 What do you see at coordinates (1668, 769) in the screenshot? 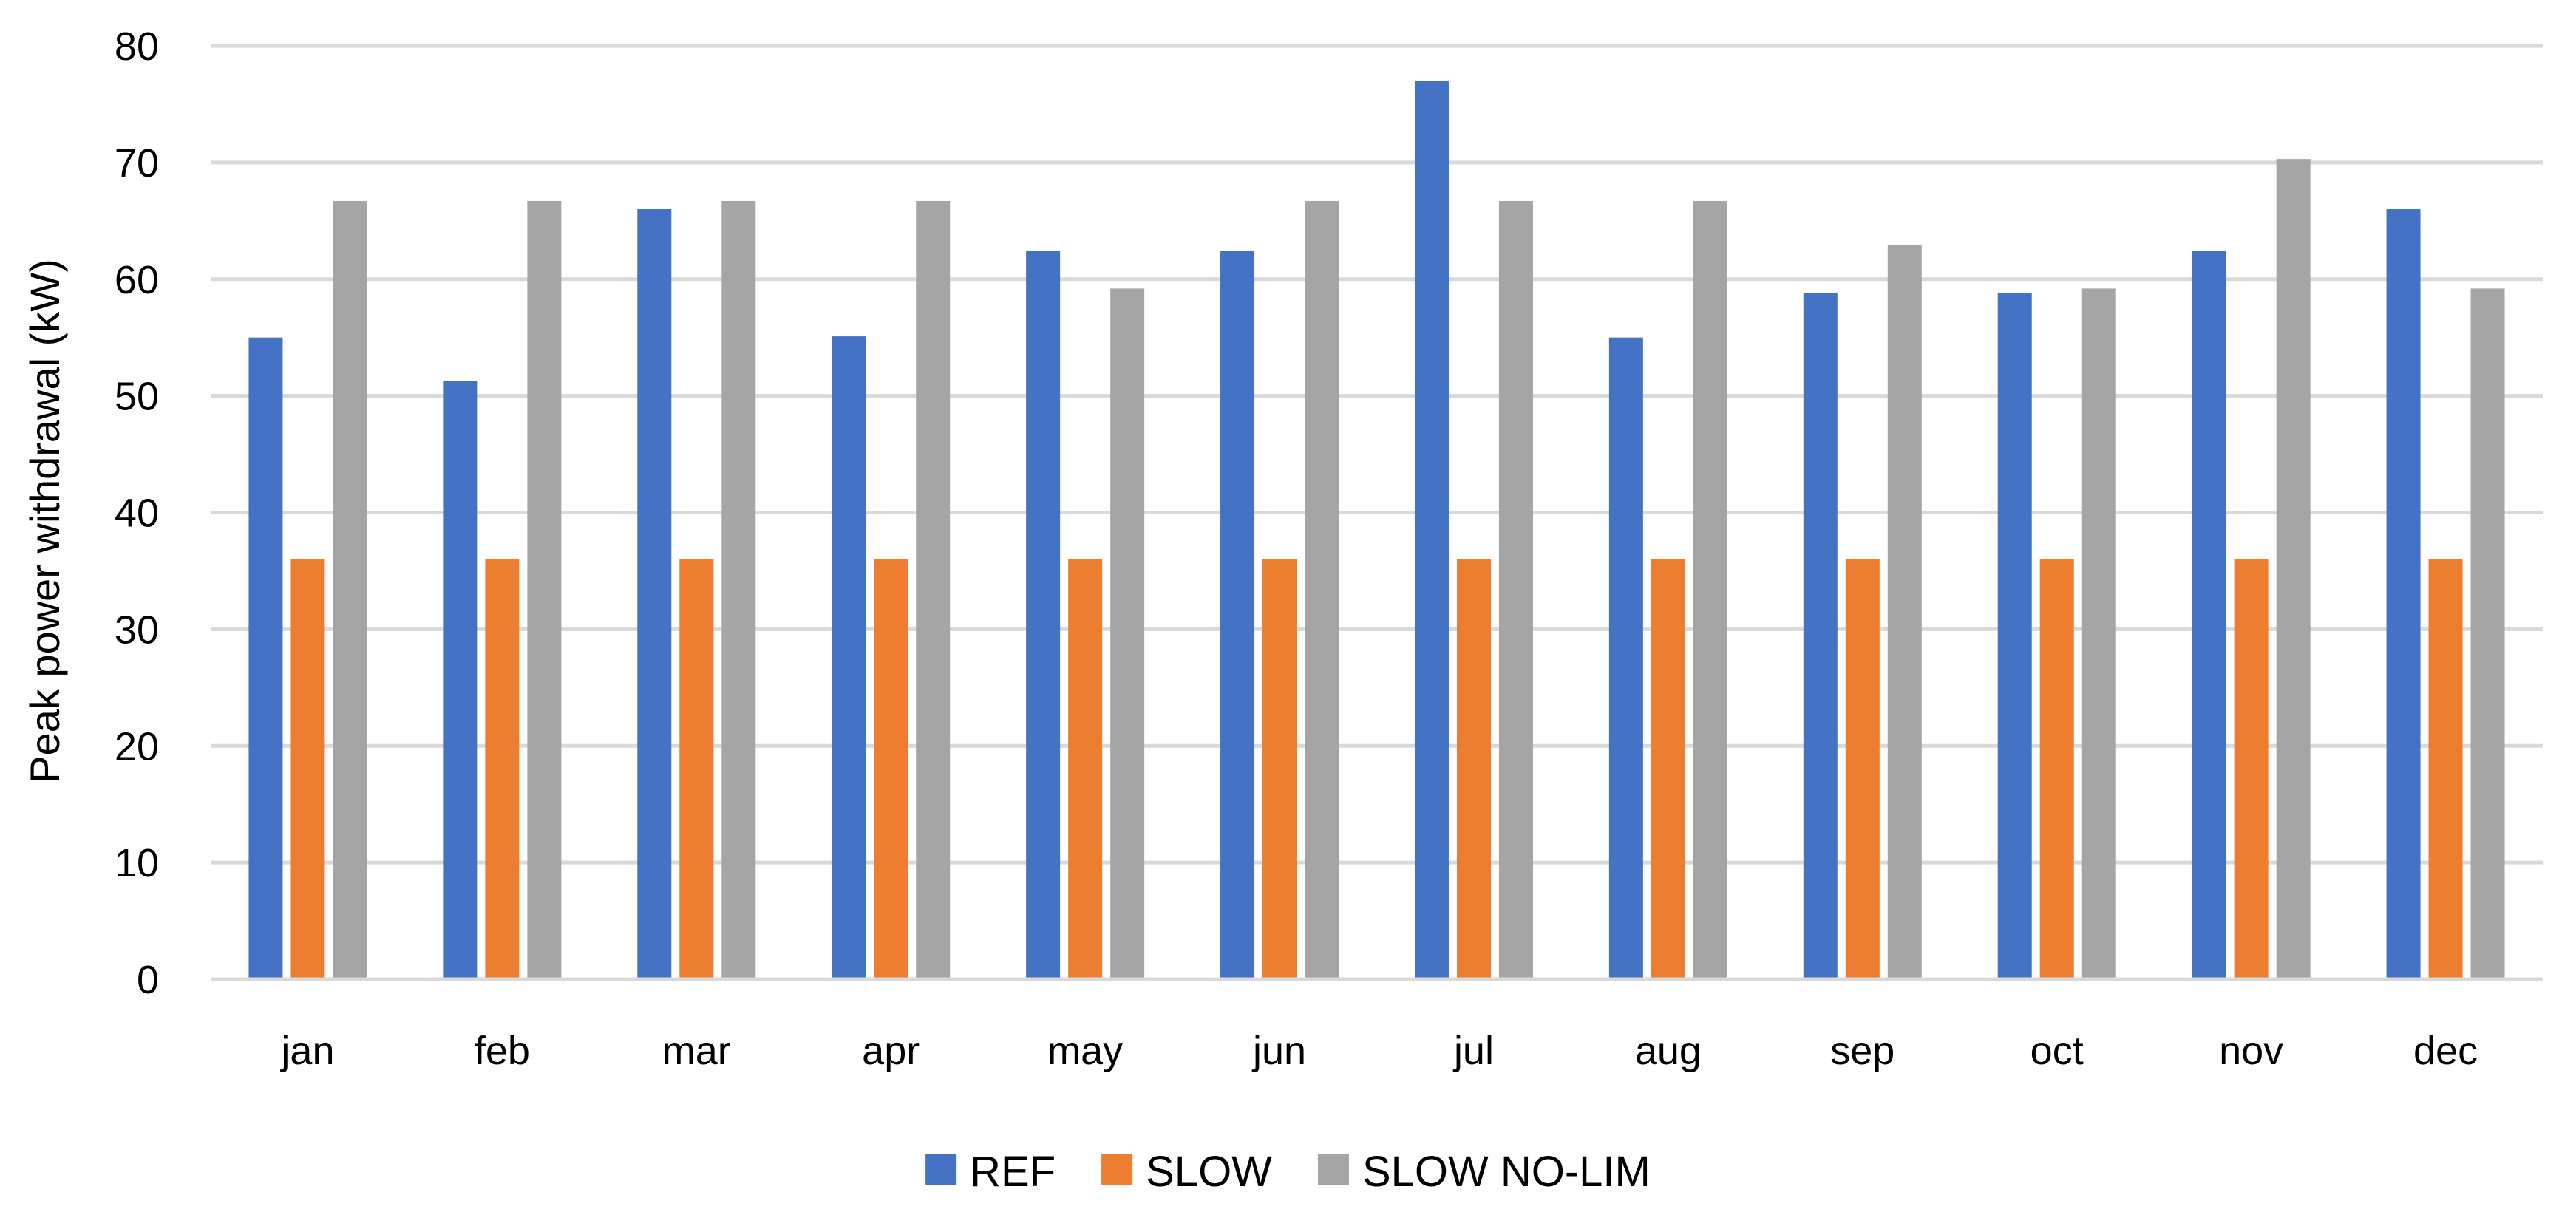
I see `bar-slow-aug` at bounding box center [1668, 769].